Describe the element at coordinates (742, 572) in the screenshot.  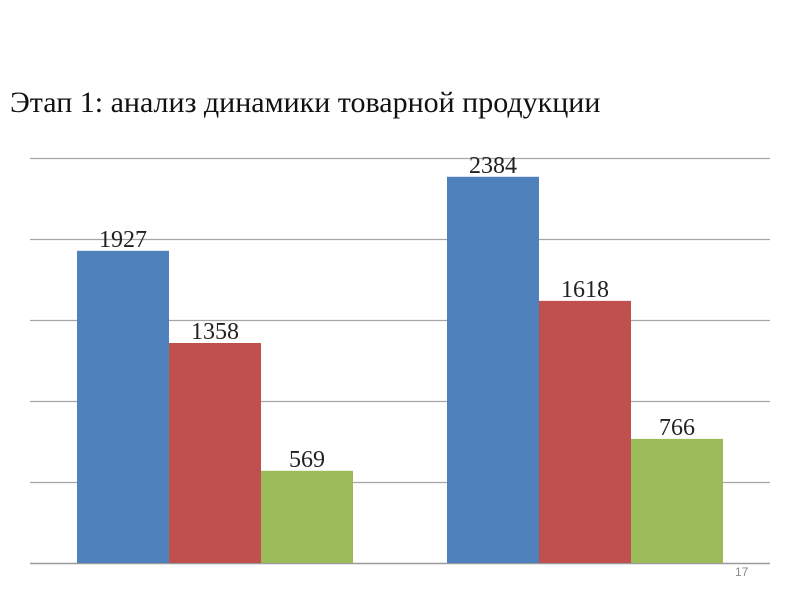
I see `page-number: 17` at that location.